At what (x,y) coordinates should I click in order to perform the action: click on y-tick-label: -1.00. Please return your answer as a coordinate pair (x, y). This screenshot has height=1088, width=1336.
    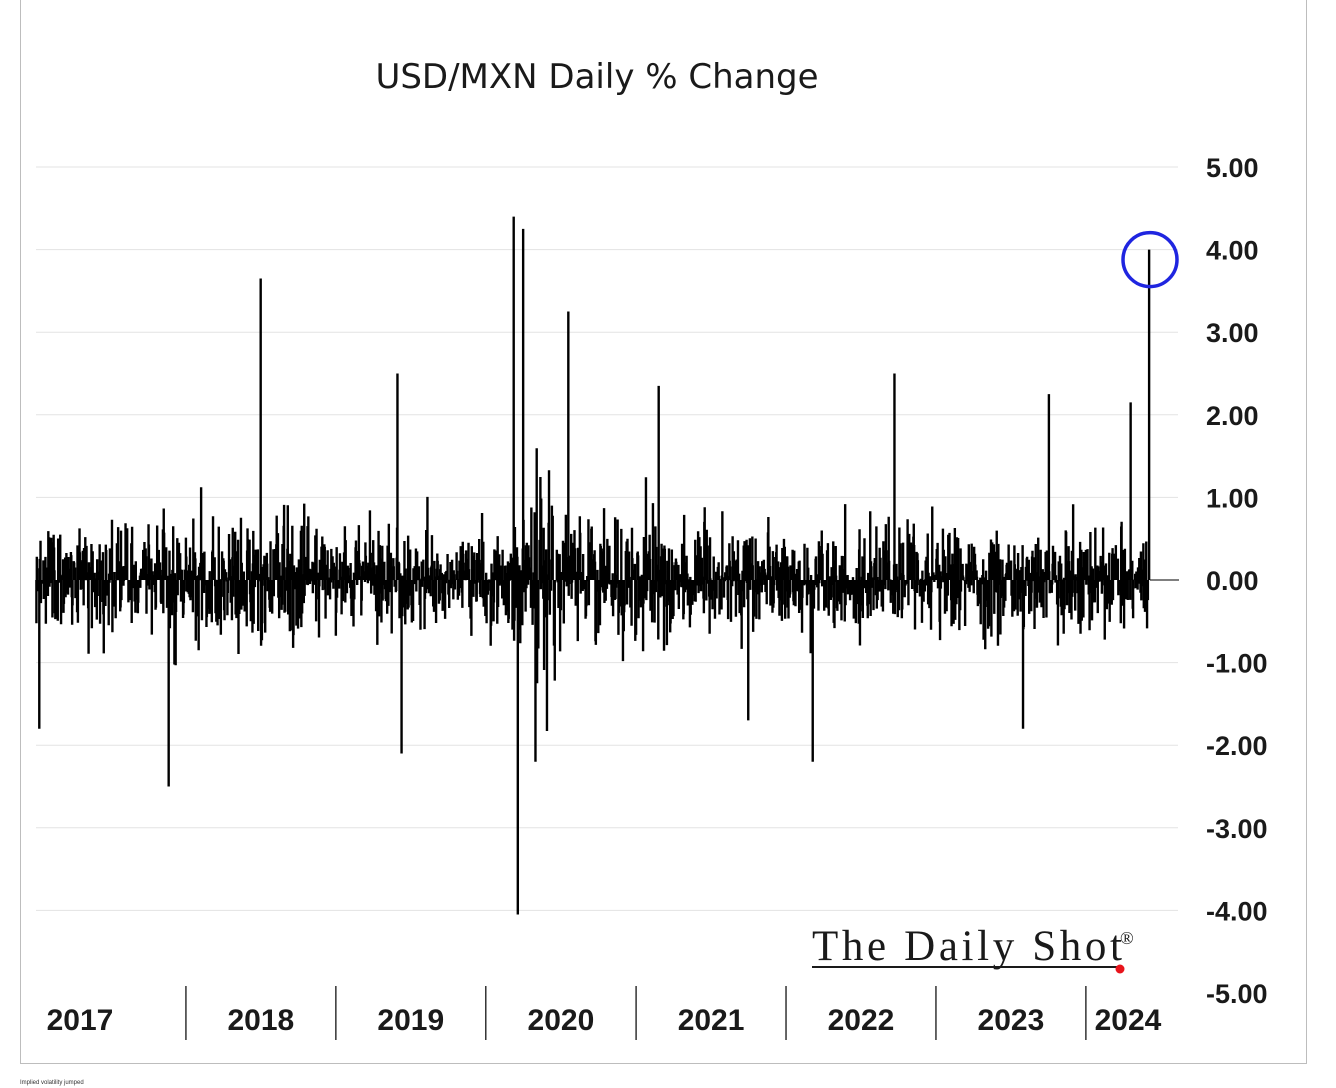
    Looking at the image, I should click on (1237, 664).